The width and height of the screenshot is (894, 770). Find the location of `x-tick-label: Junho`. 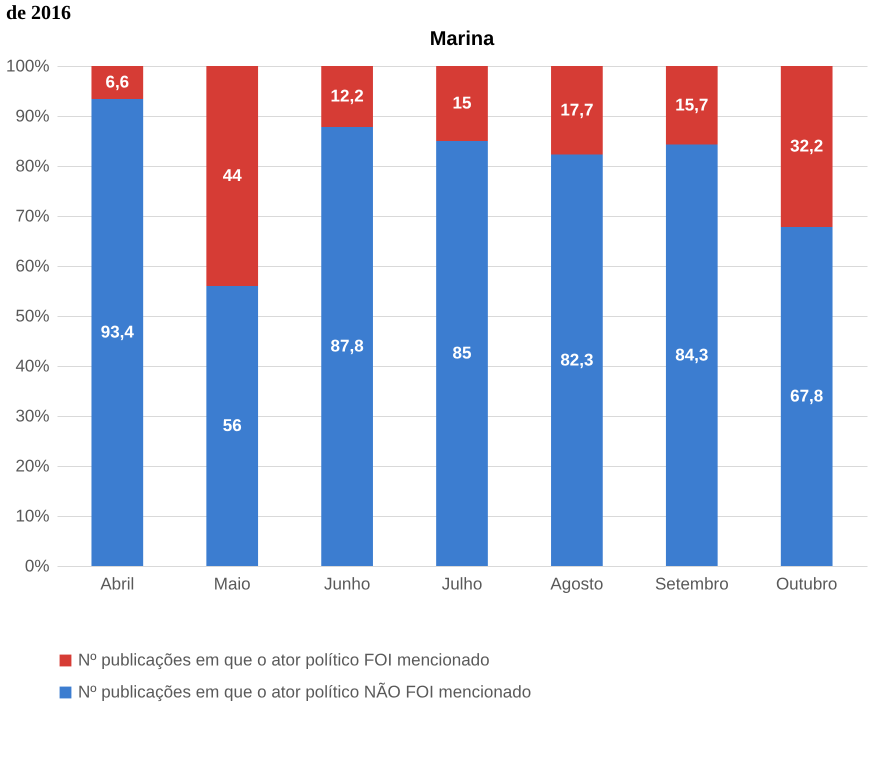

x-tick-label: Junho is located at coordinates (347, 584).